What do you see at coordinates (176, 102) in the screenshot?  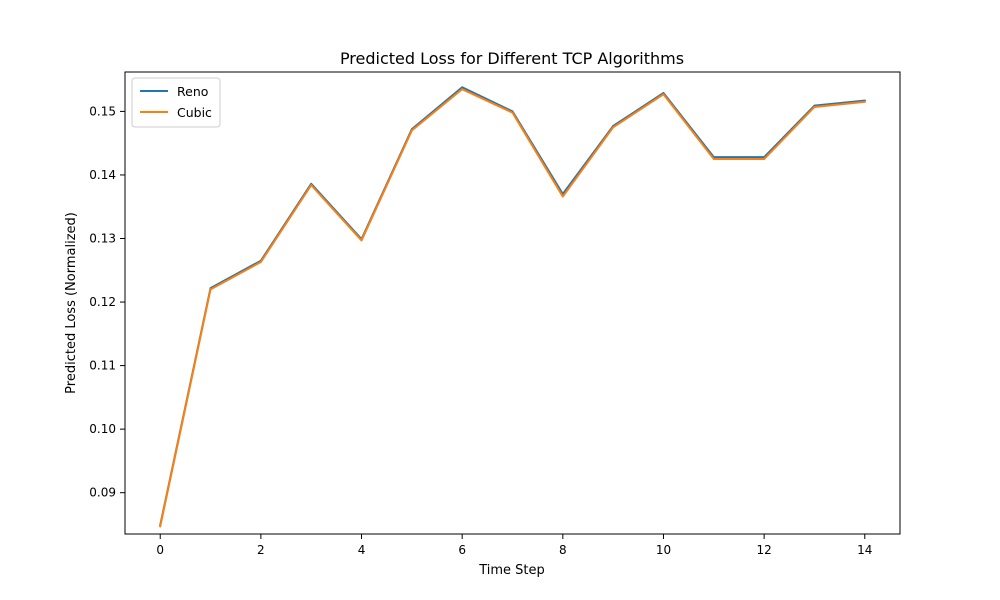 I see `legend: Reno Cubic` at bounding box center [176, 102].